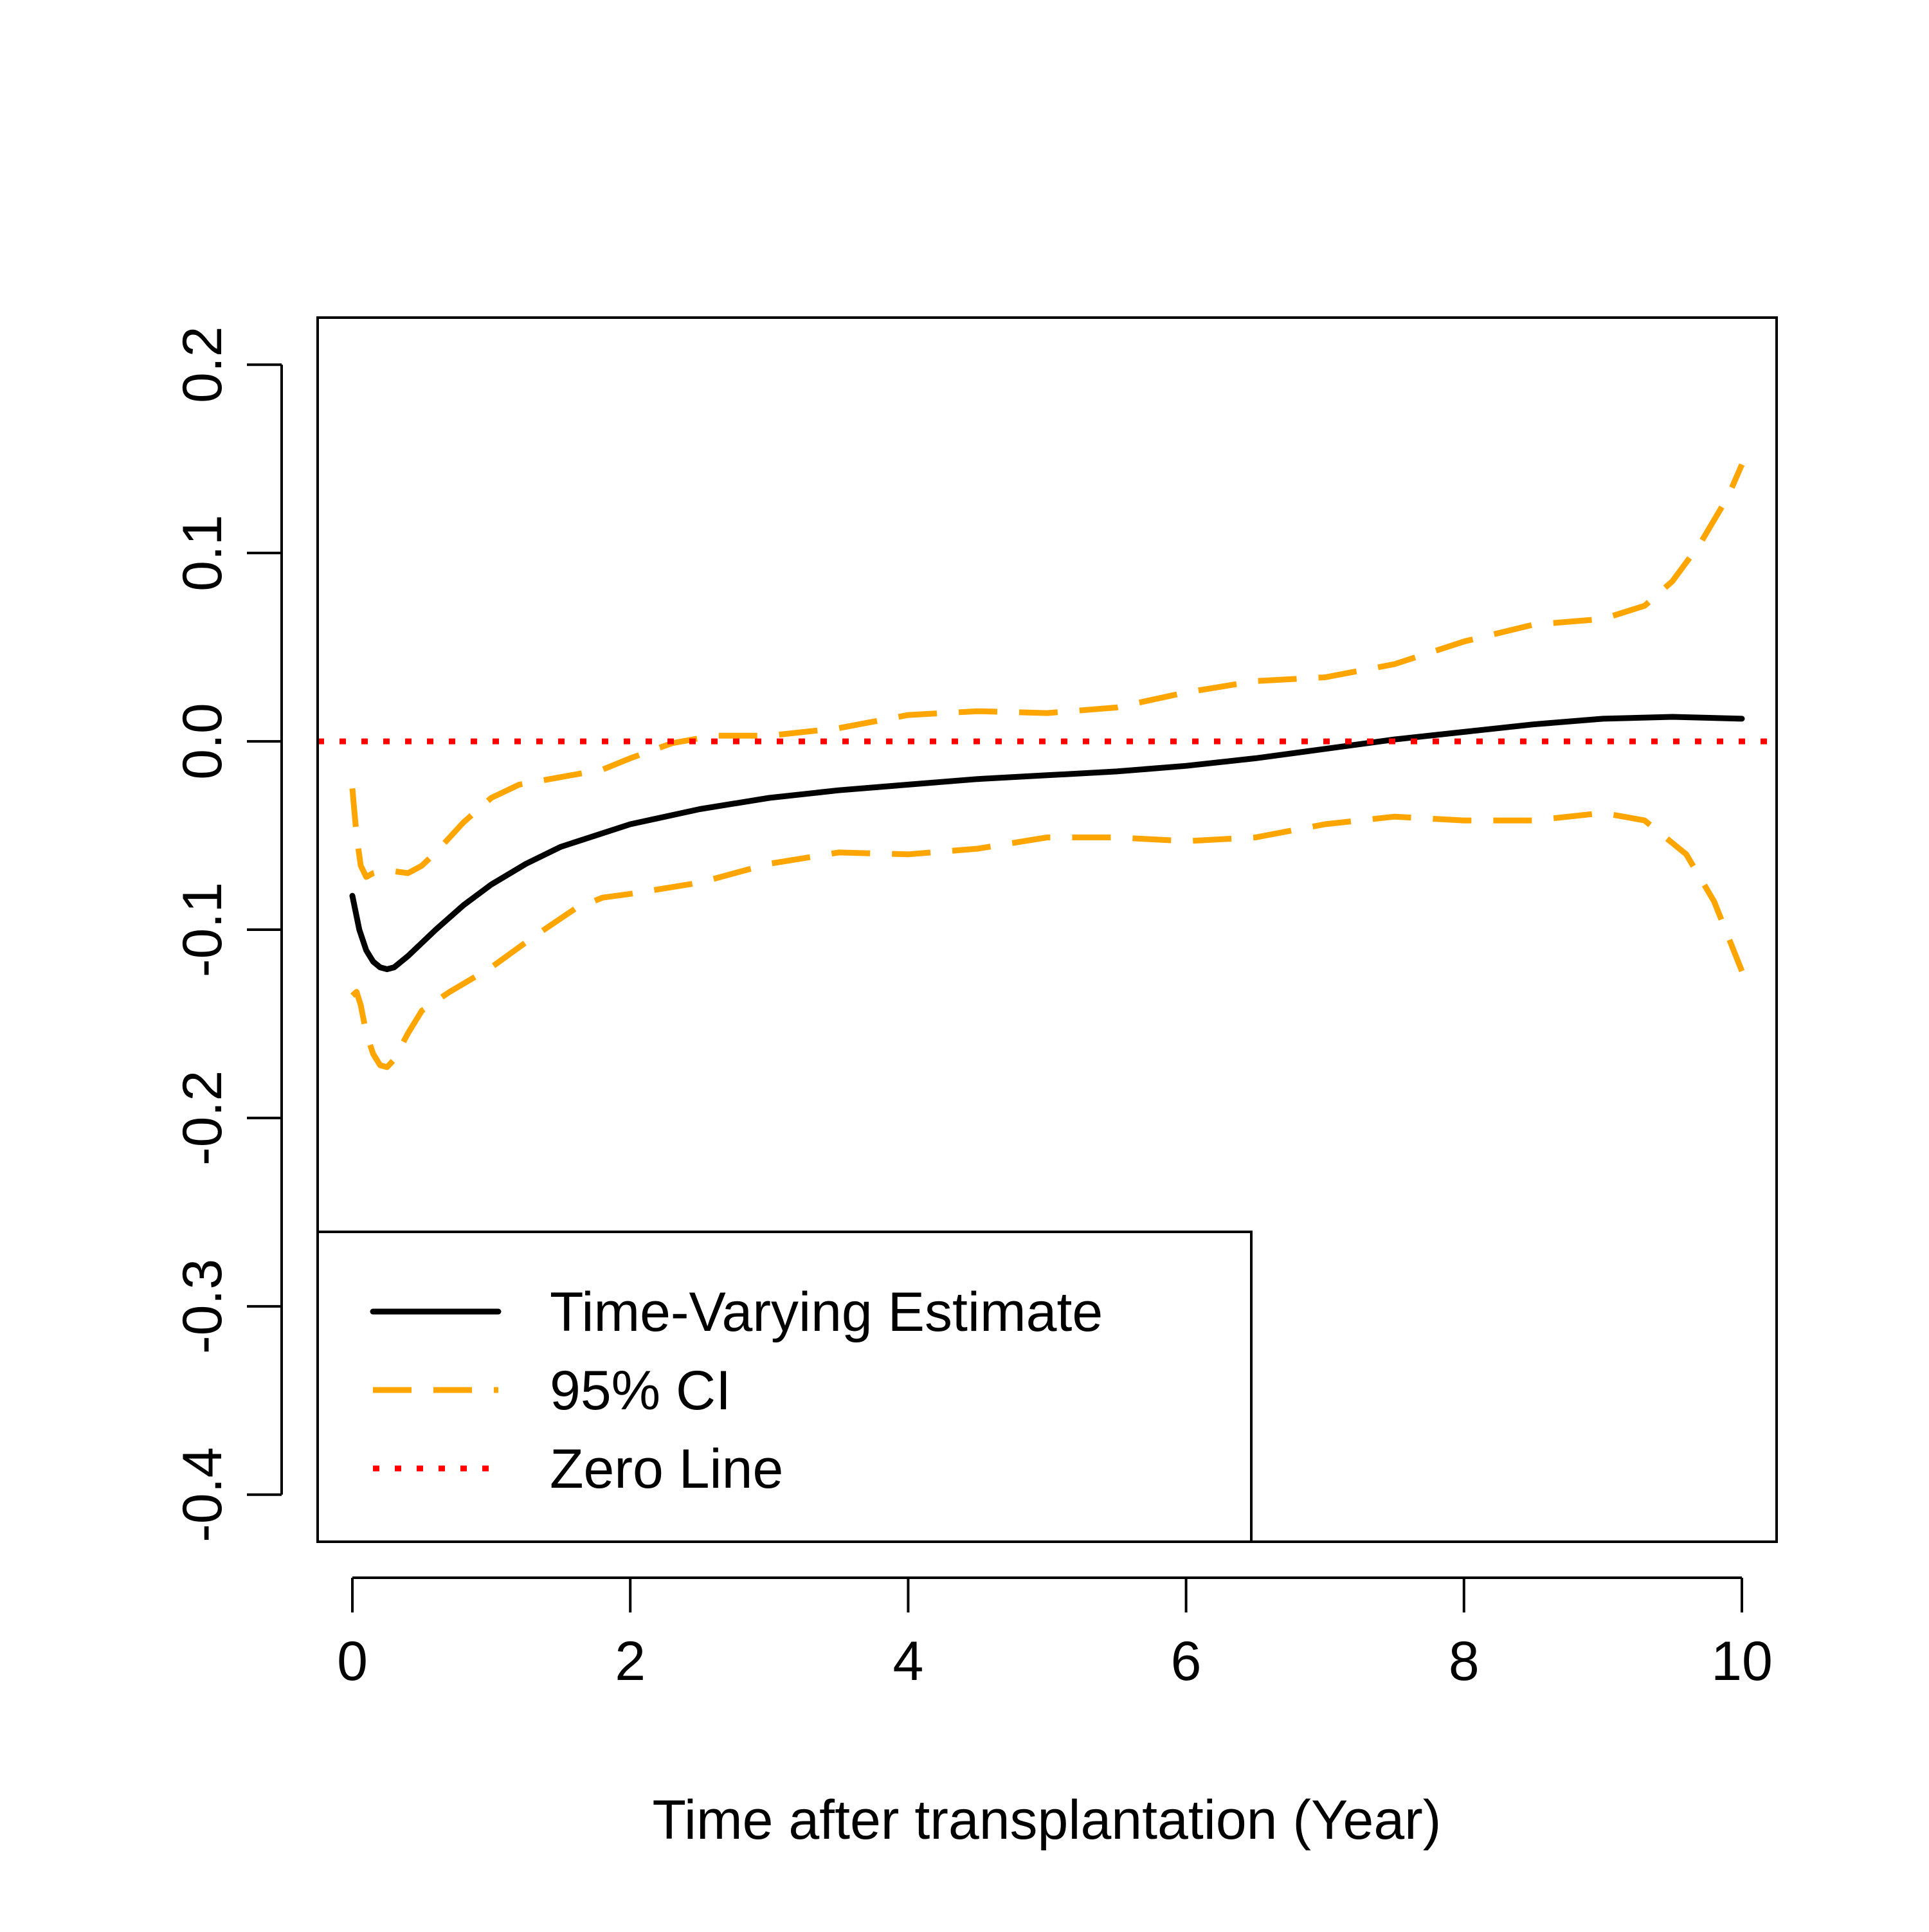 This screenshot has width=1929, height=1932. Describe the element at coordinates (202, 1306) in the screenshot. I see `y-tick-label: -0.3` at that location.